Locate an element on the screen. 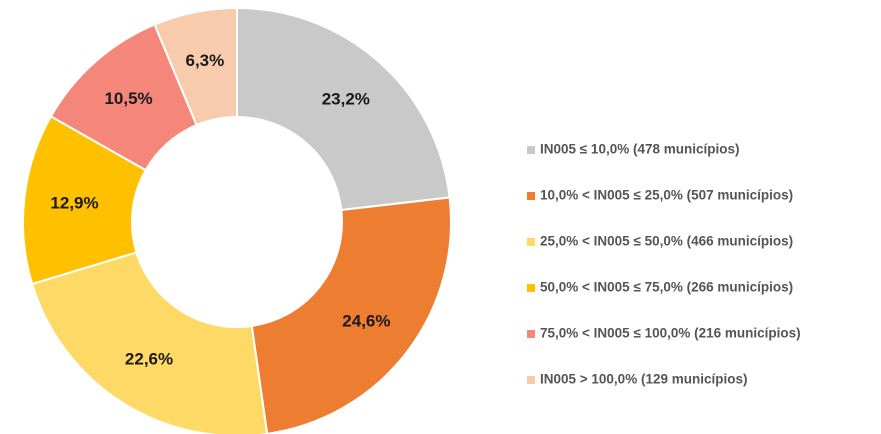  data-label: 12,9% is located at coordinates (74, 202).